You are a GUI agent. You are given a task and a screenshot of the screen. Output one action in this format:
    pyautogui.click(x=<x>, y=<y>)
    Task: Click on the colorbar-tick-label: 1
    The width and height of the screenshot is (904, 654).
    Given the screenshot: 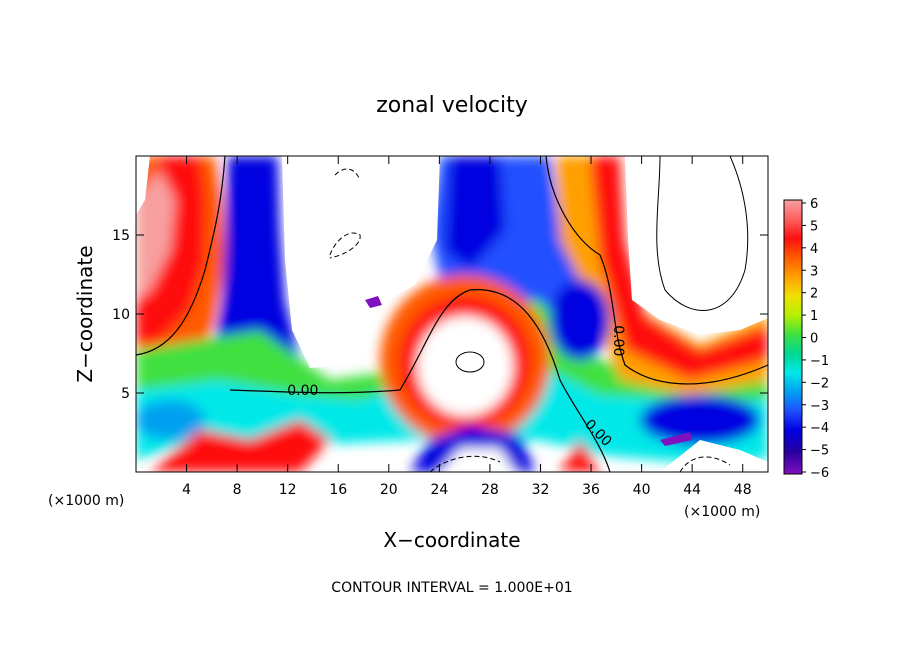 What is the action you would take?
    pyautogui.click(x=814, y=316)
    